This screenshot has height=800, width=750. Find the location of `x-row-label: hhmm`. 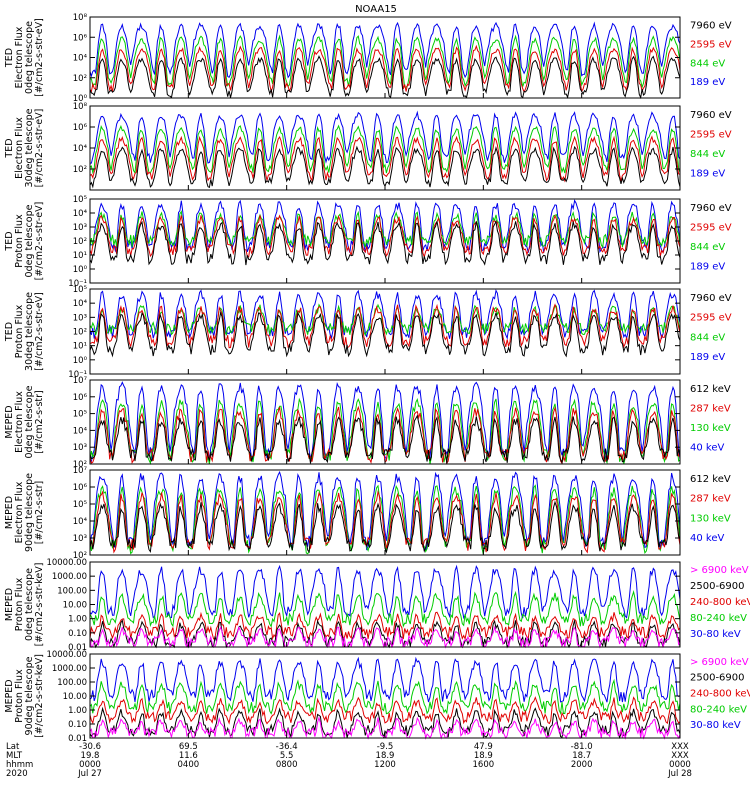

x-row-label: hhmm is located at coordinates (19, 765).